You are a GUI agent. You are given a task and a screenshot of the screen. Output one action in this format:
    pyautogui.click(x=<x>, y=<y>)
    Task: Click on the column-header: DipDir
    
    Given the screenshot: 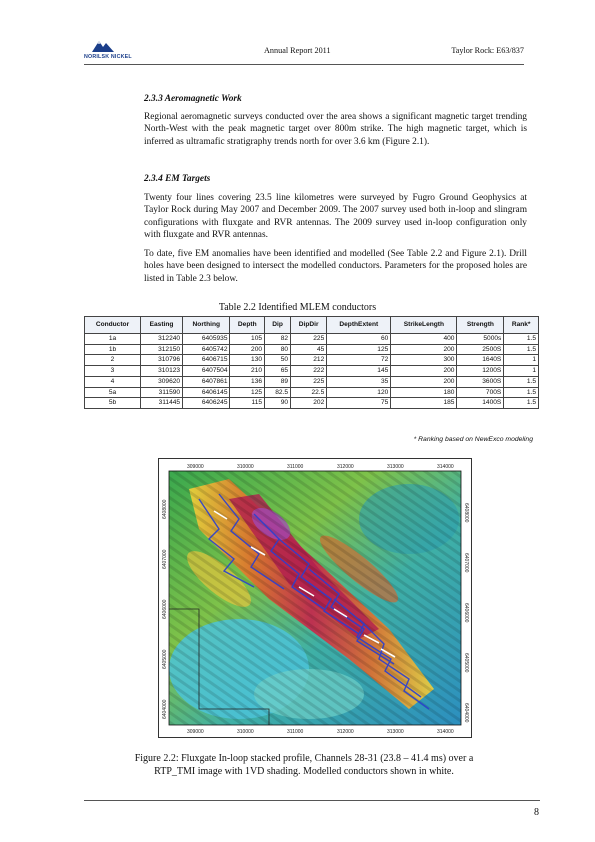 What is the action you would take?
    pyautogui.click(x=309, y=325)
    